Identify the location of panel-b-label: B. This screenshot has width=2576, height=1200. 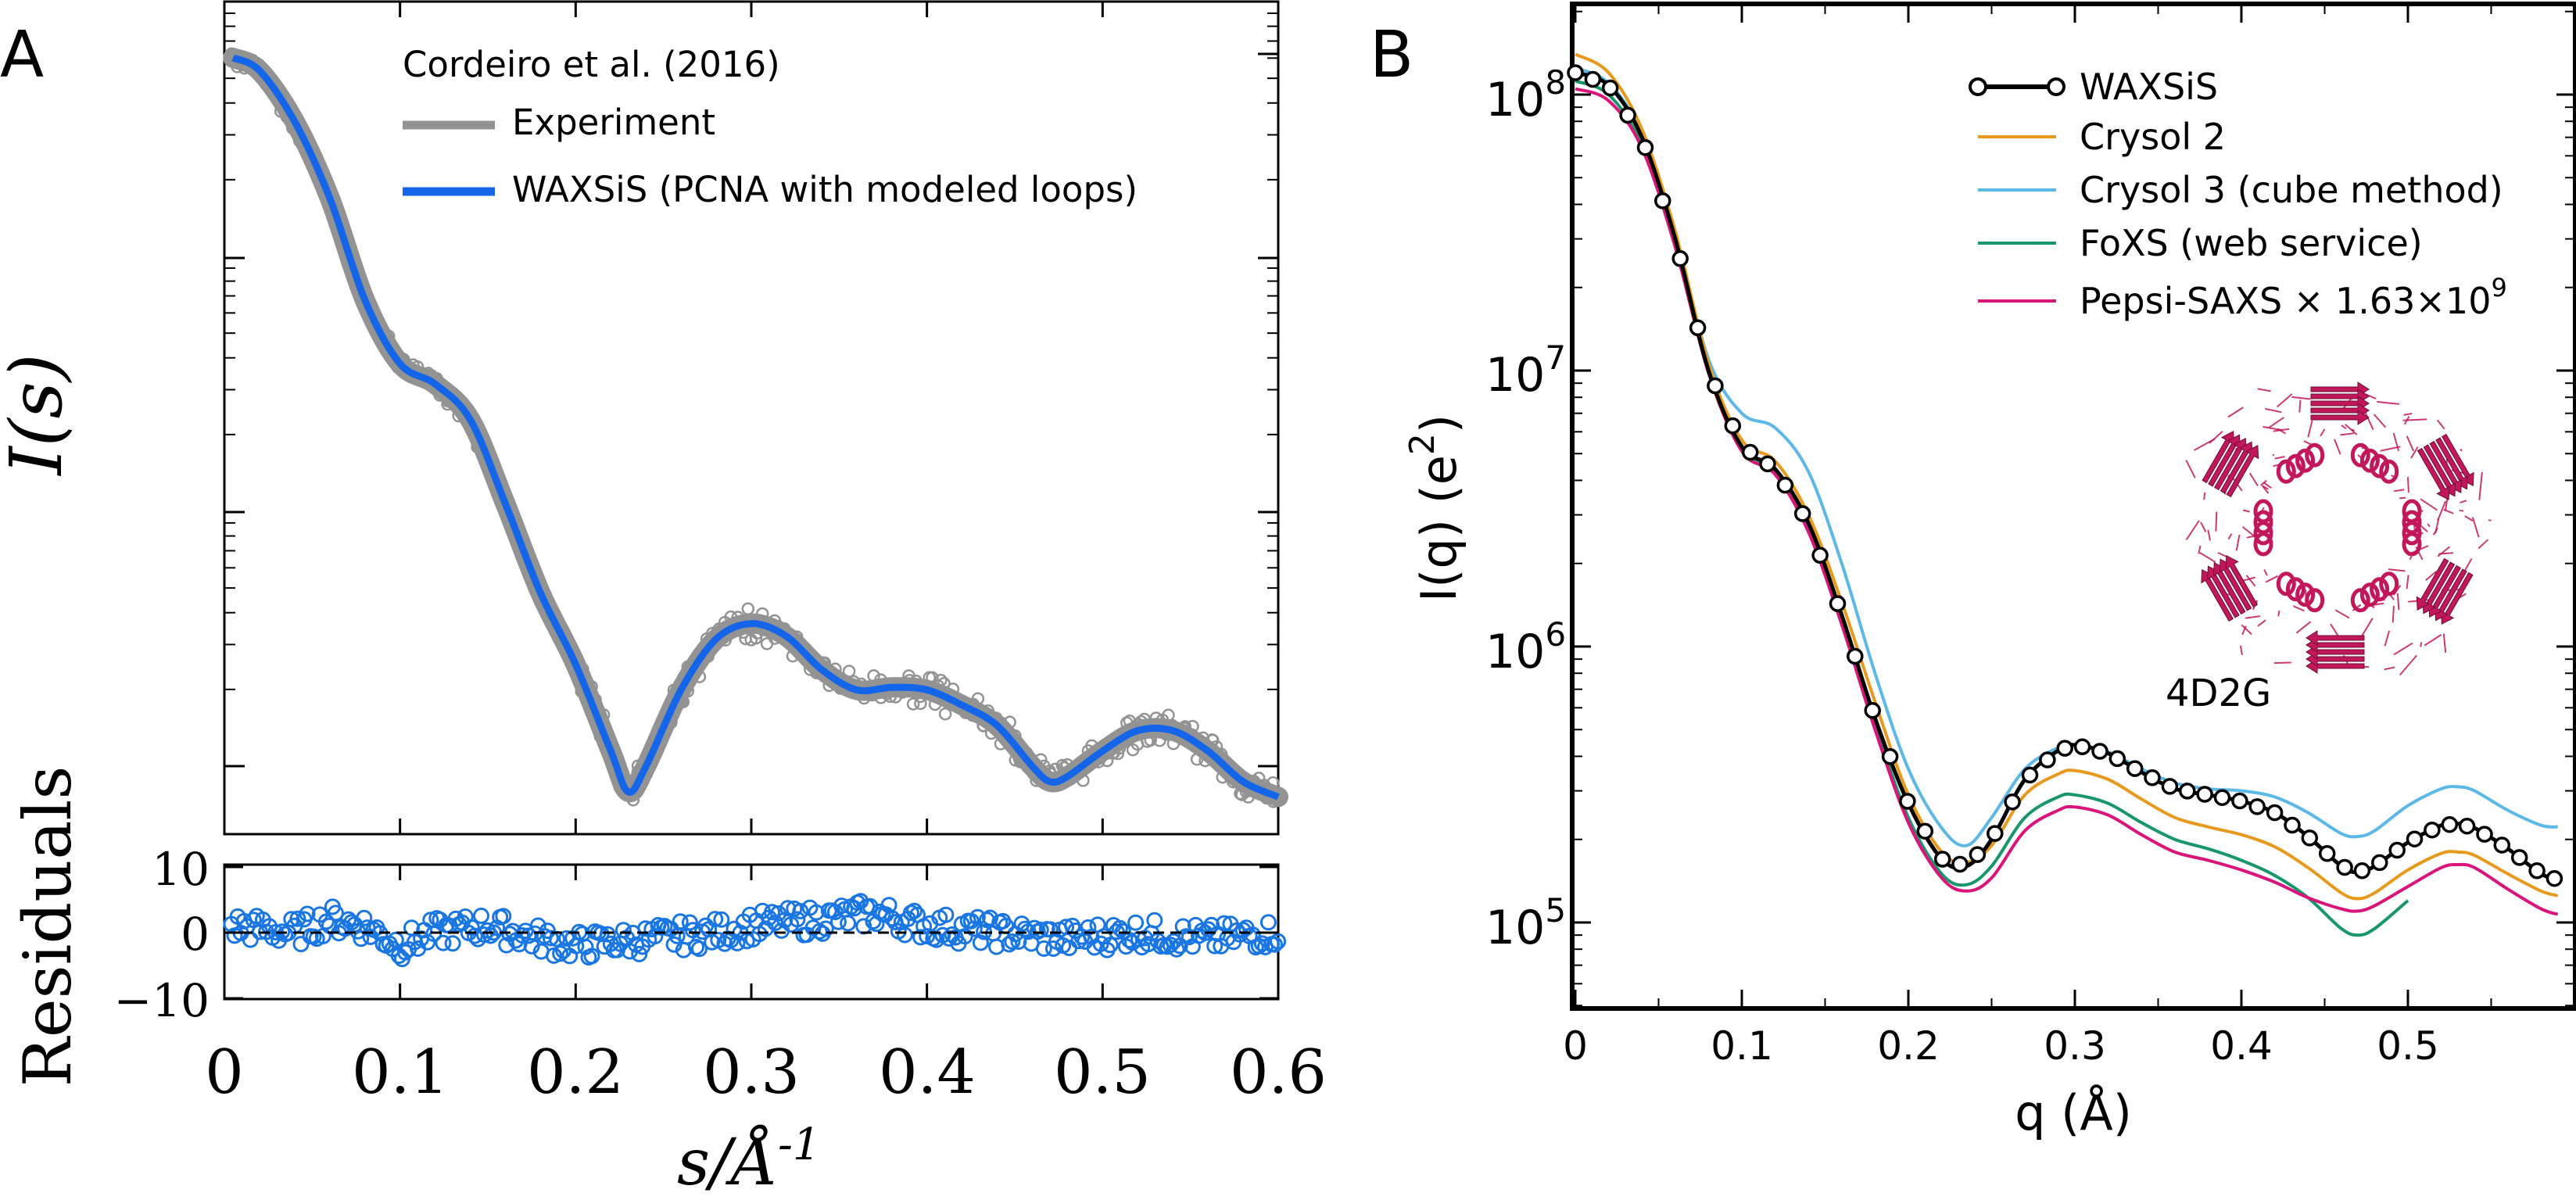
(1391, 55).